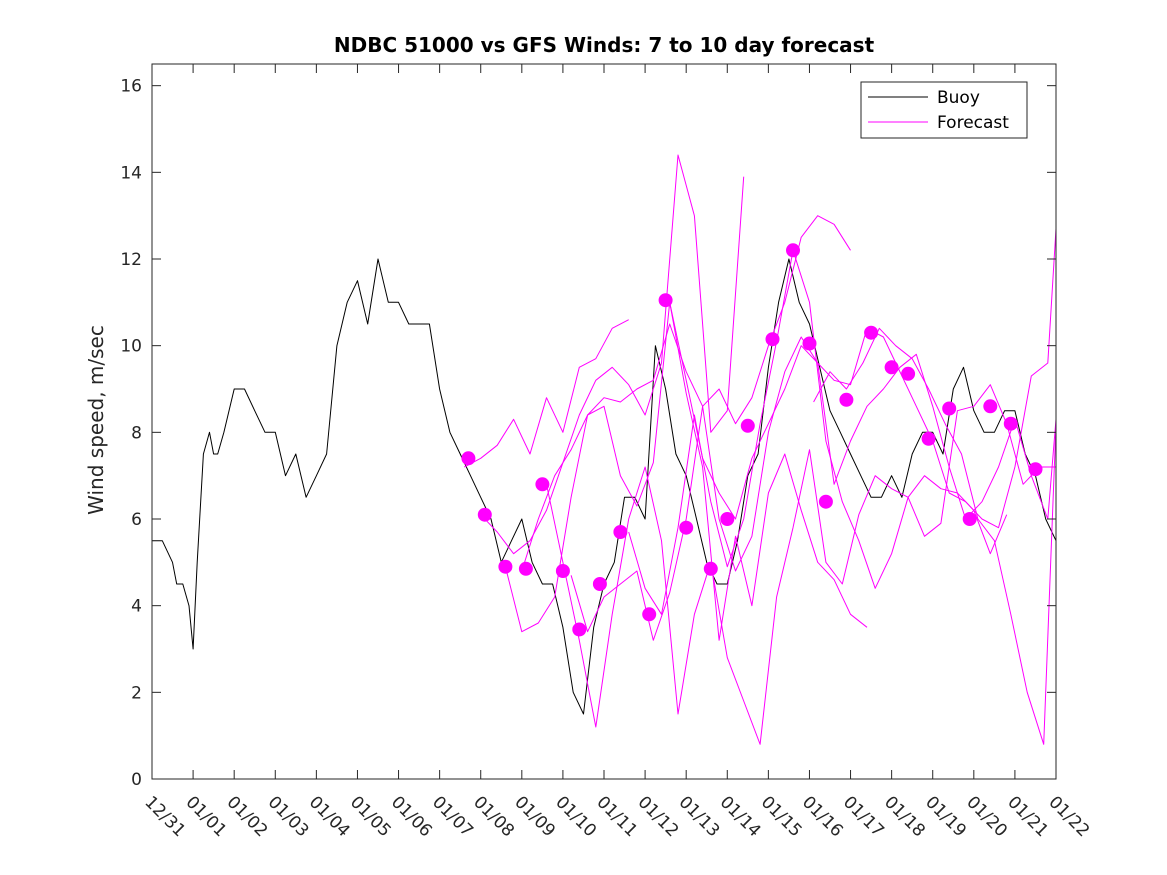 The width and height of the screenshot is (1167, 875). What do you see at coordinates (131, 260) in the screenshot?
I see `y-tick-label: 12` at bounding box center [131, 260].